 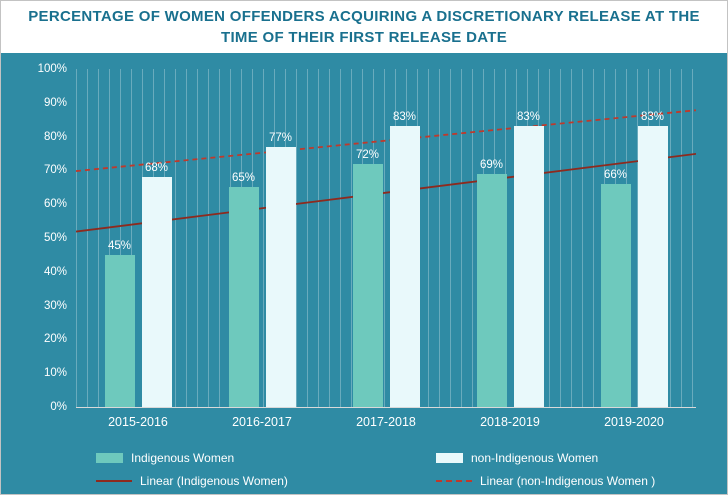 I want to click on y-tick-label: 20%, so click(x=55, y=339).